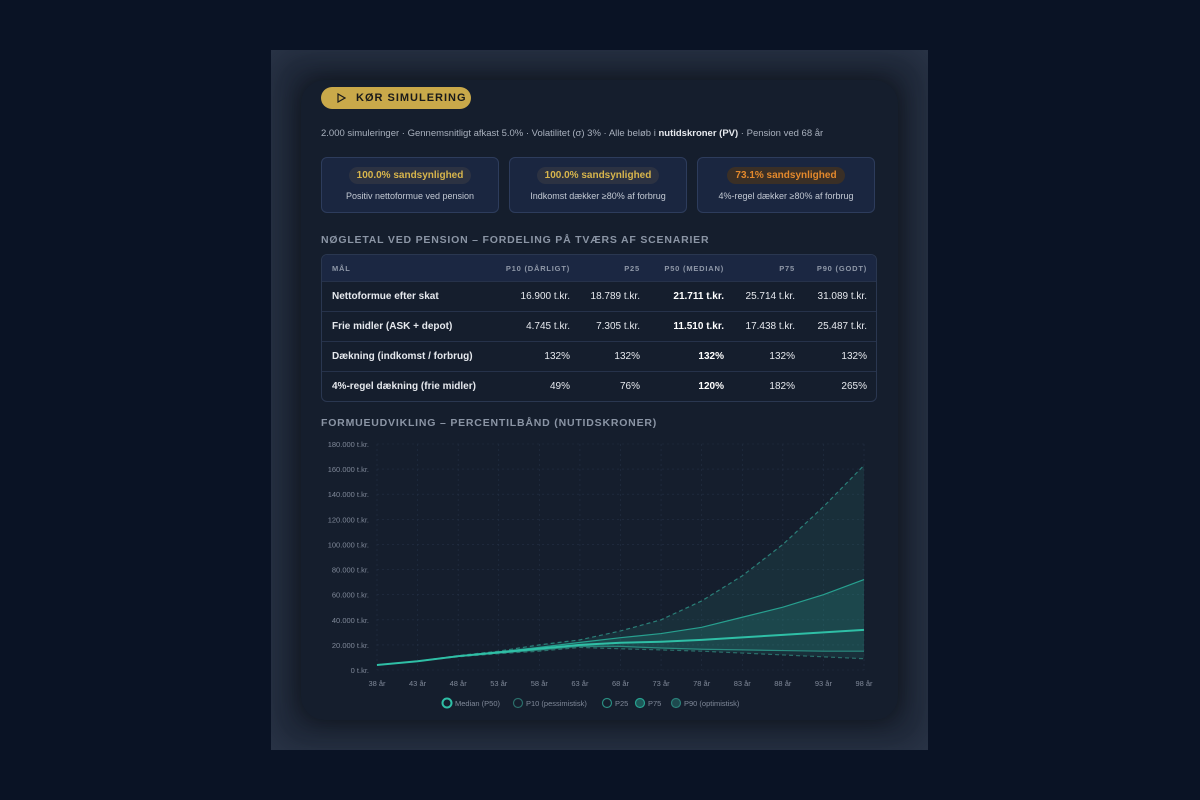 Image resolution: width=1200 pixels, height=800 pixels. I want to click on legend-label: P25, so click(621, 703).